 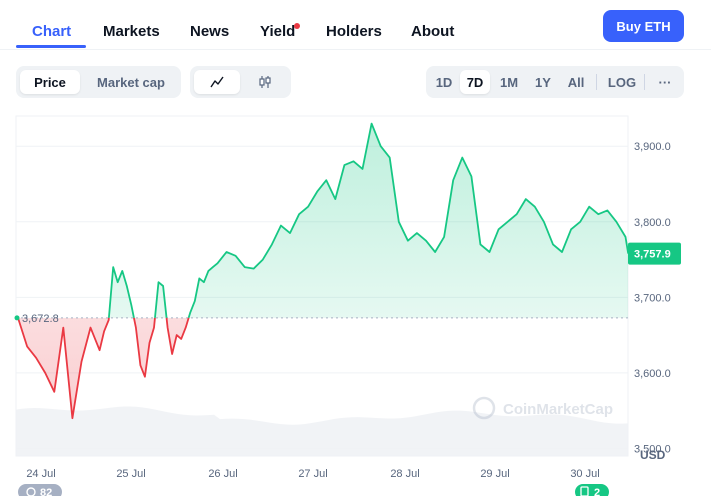 I want to click on tab-about: About, so click(x=433, y=31).